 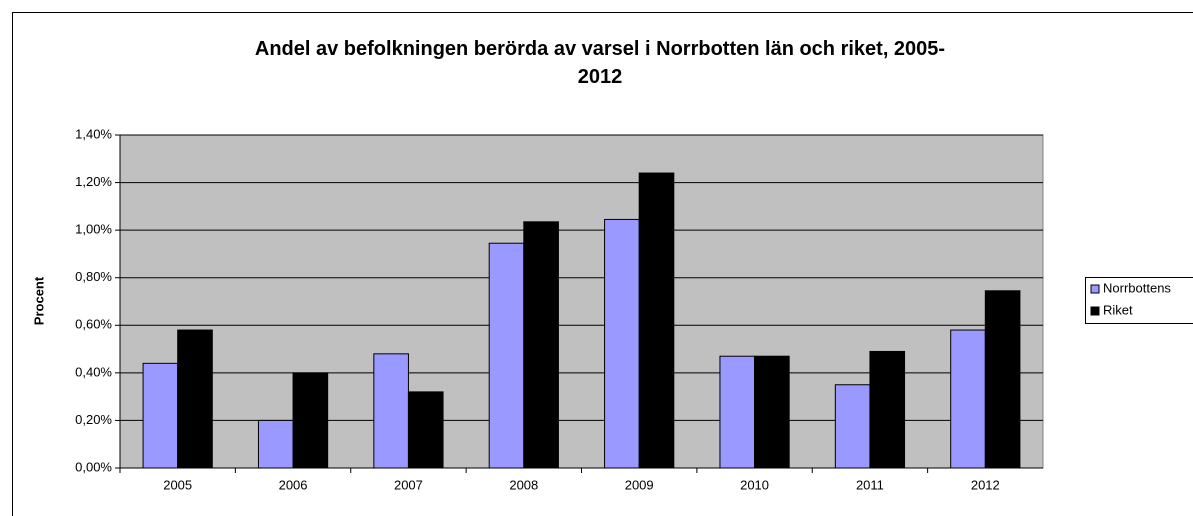 What do you see at coordinates (177, 484) in the screenshot?
I see `x-tick-label: 2005` at bounding box center [177, 484].